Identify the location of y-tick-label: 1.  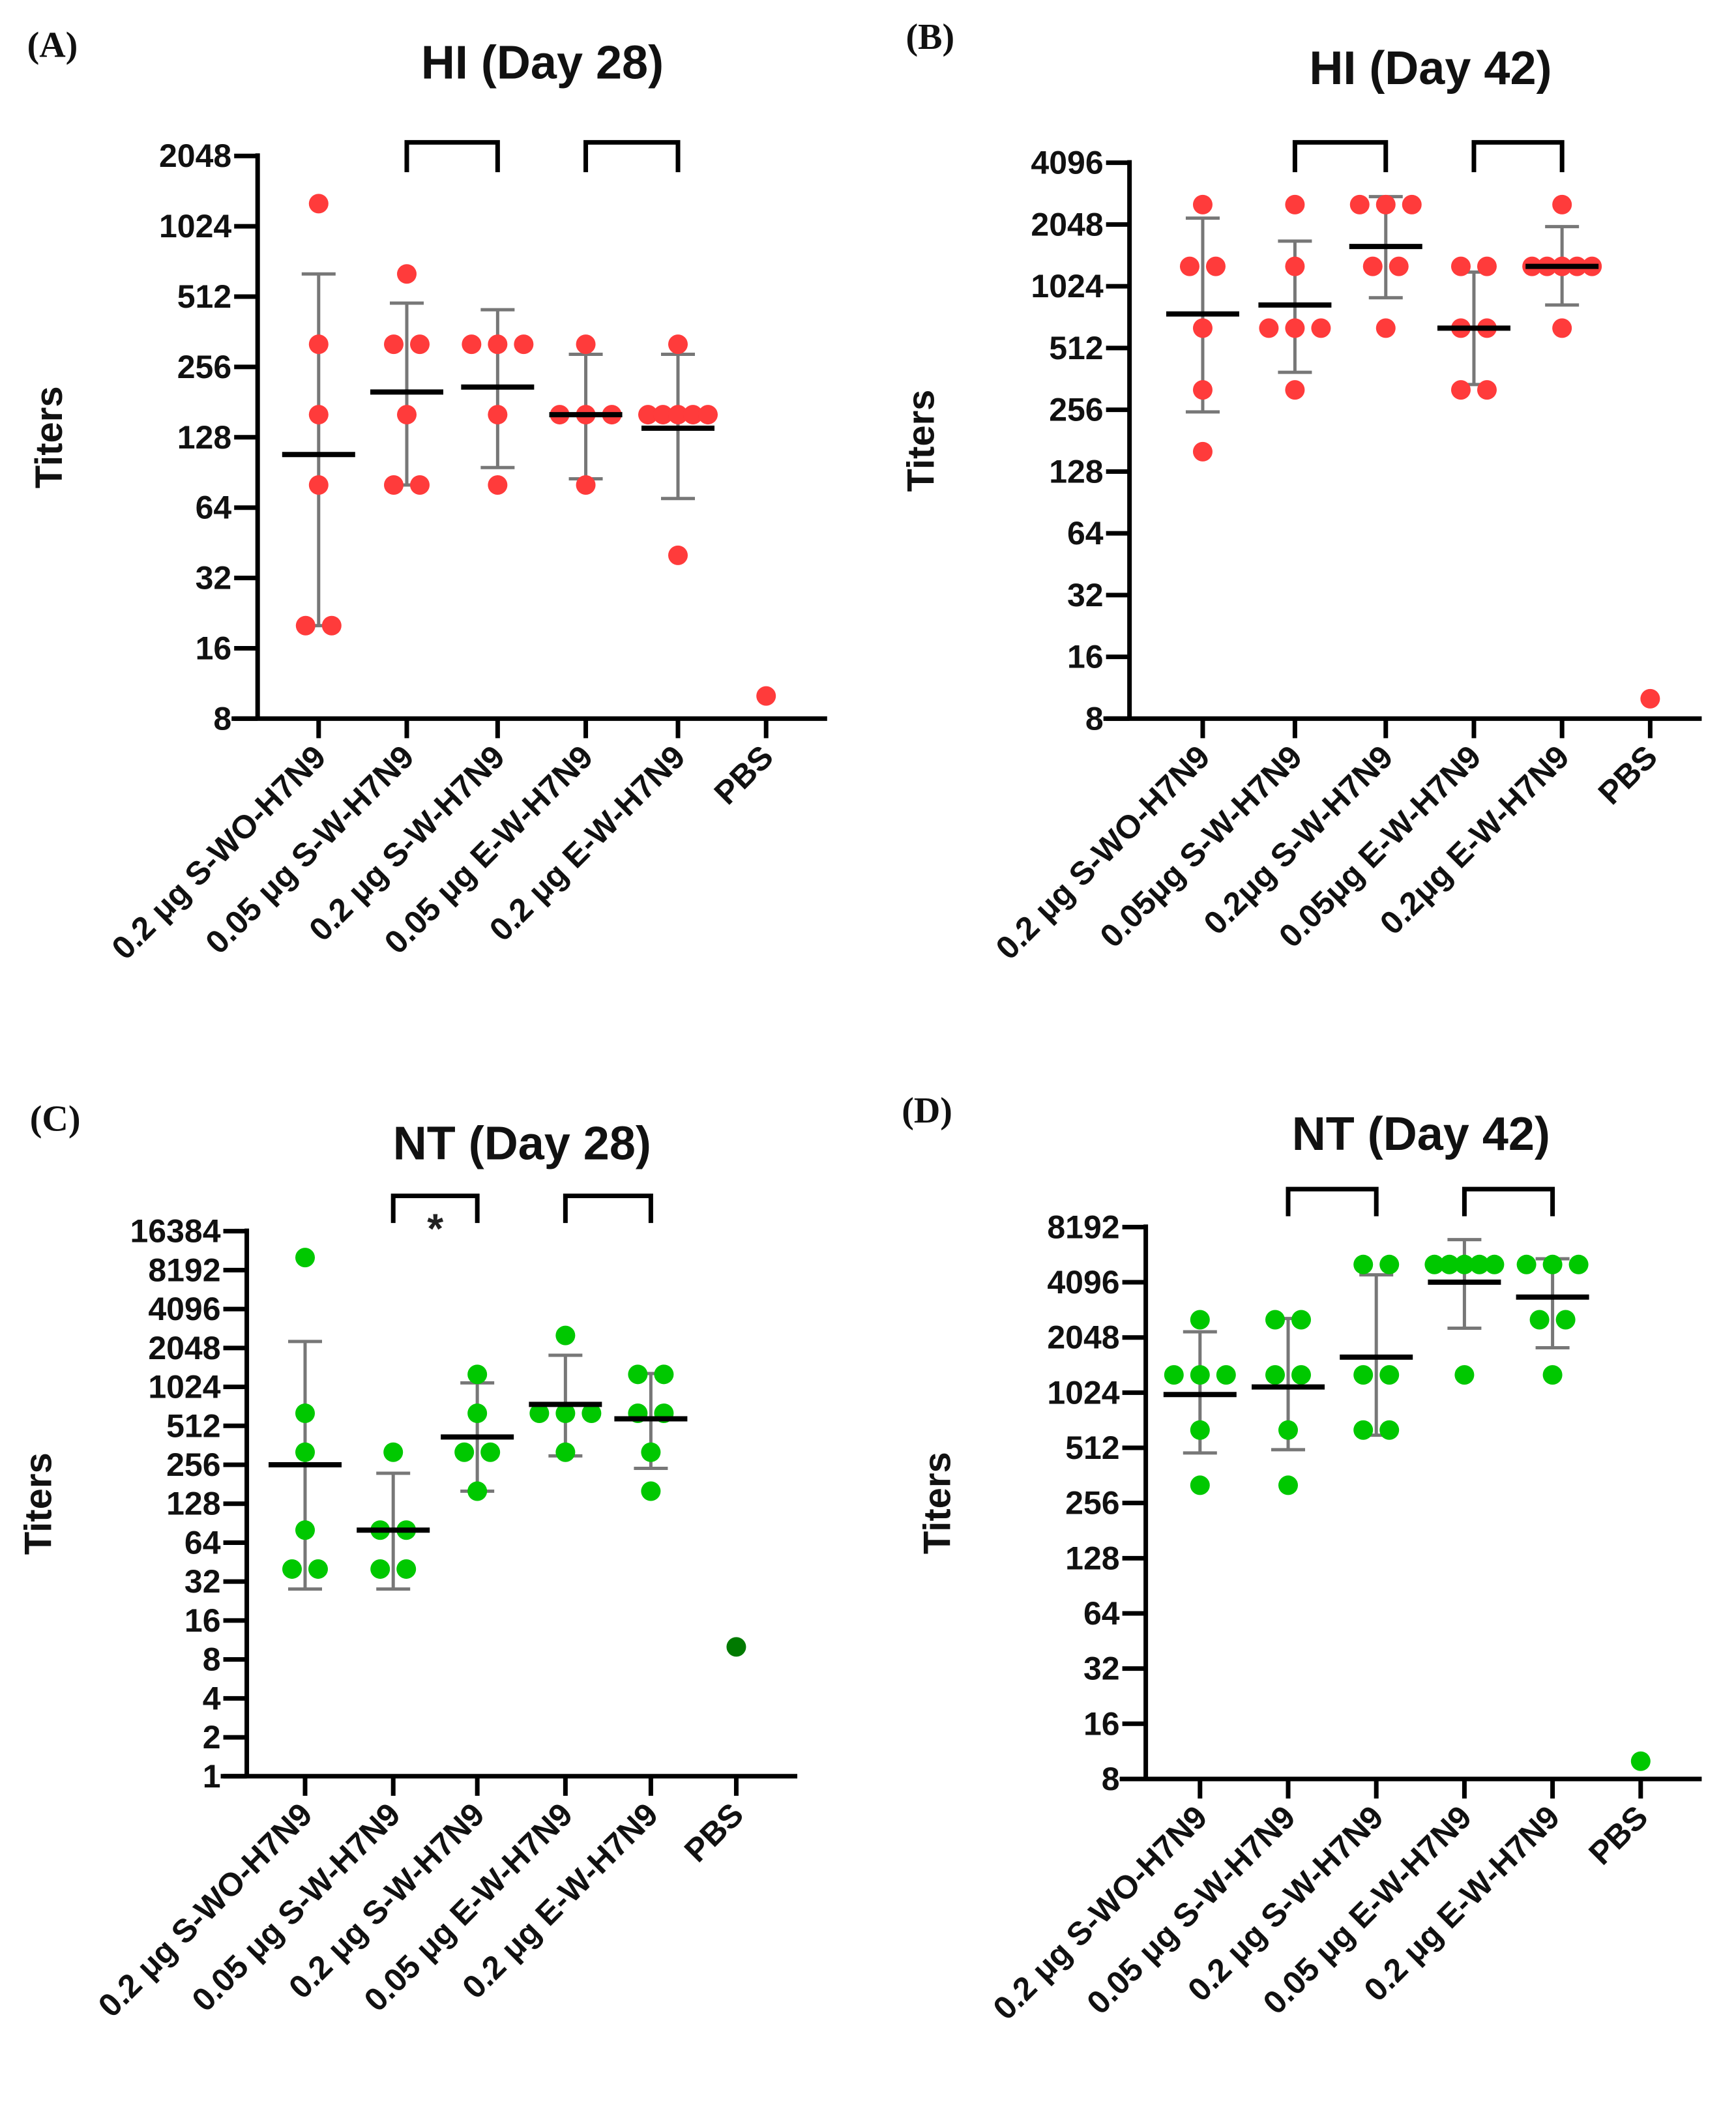
(212, 1777).